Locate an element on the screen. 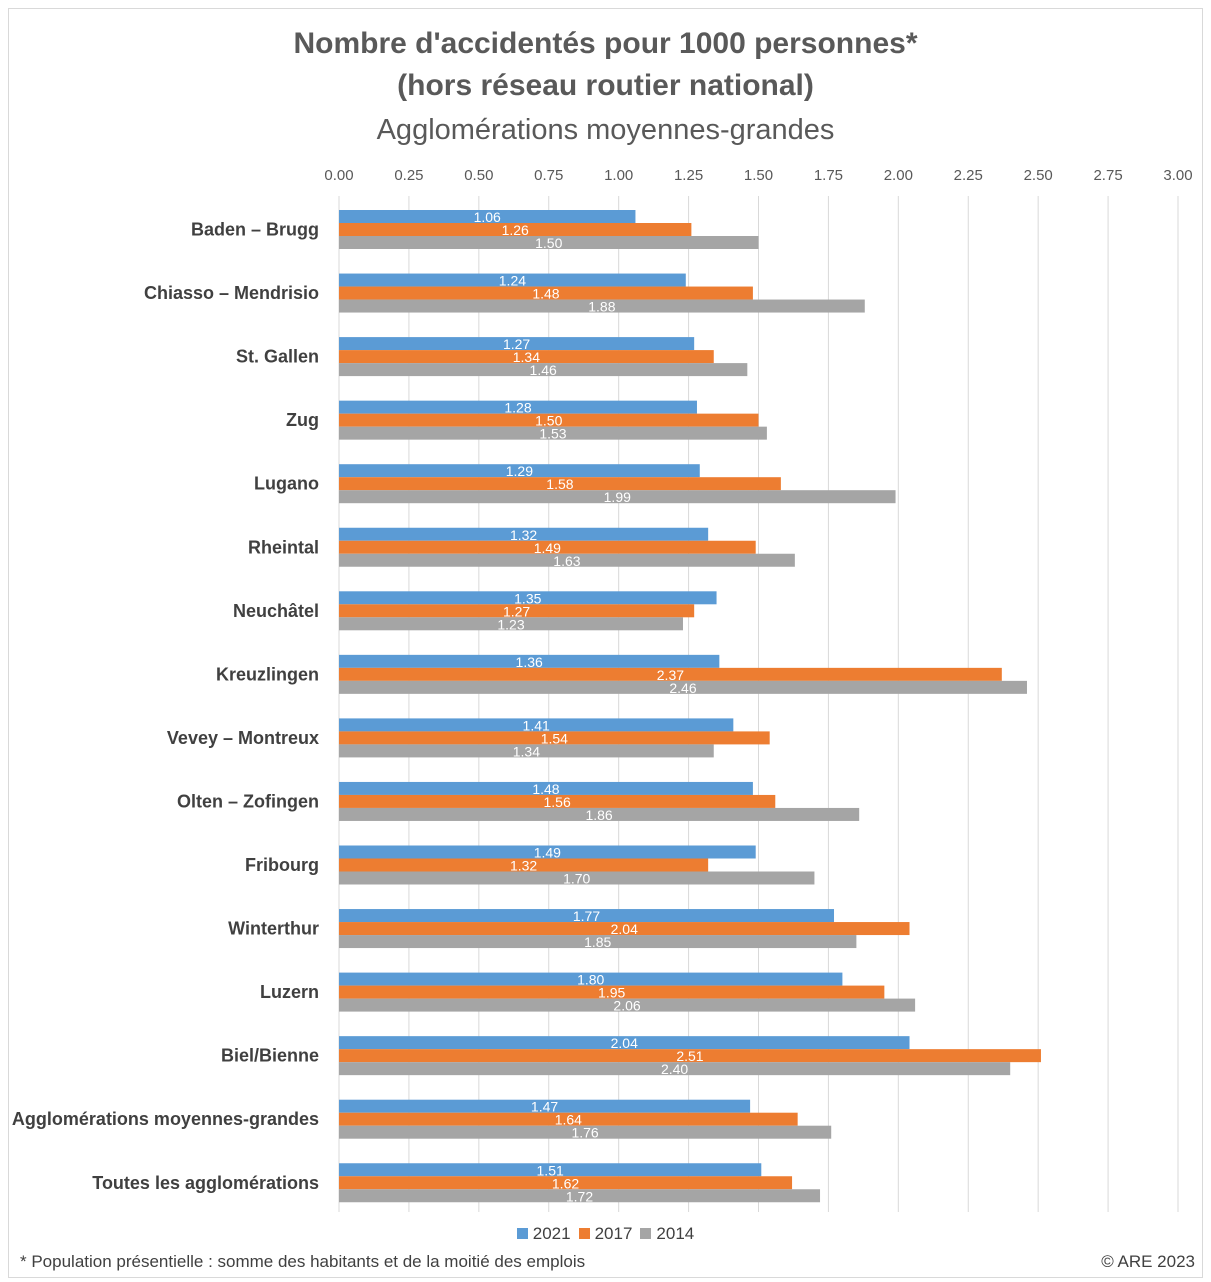 This screenshot has height=1282, width=1211. data-label: 1.51 is located at coordinates (550, 1170).